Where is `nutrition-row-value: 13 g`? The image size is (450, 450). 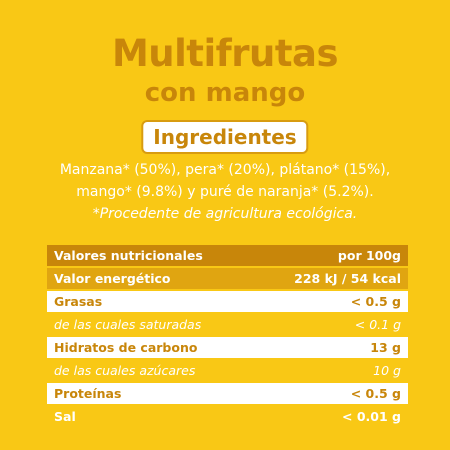
nutrition-row-value: 13 g is located at coordinates (385, 347).